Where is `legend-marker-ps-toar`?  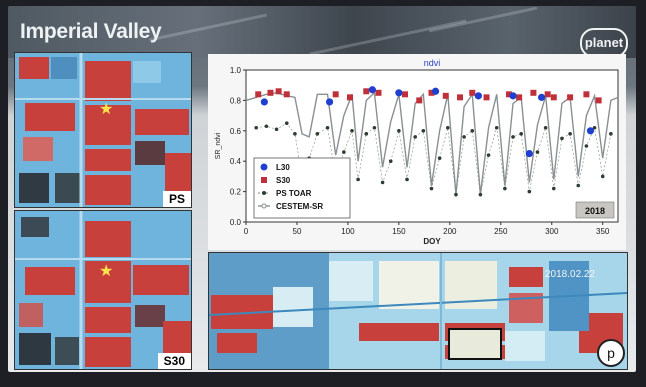 legend-marker-ps-toar is located at coordinates (264, 193).